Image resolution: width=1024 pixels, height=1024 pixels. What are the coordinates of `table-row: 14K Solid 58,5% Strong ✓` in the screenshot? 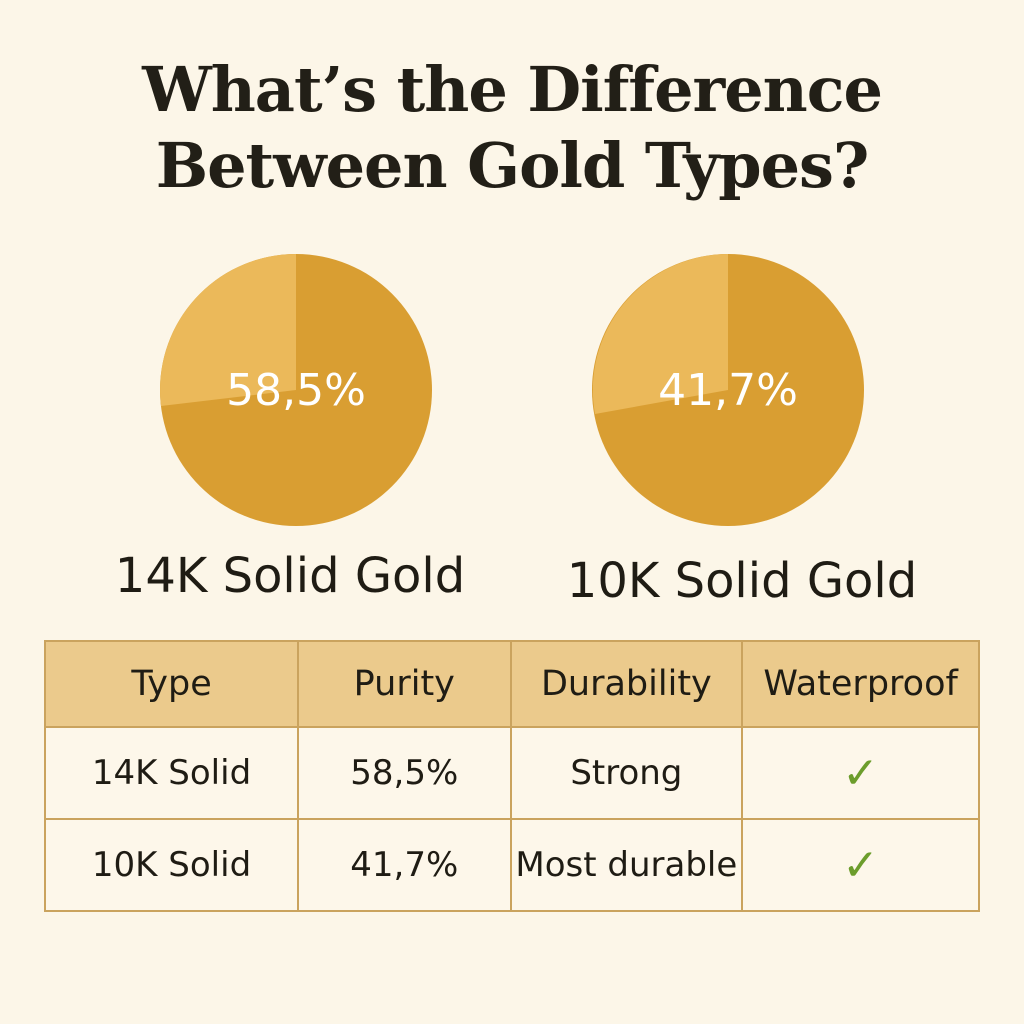 It's located at (511, 773).